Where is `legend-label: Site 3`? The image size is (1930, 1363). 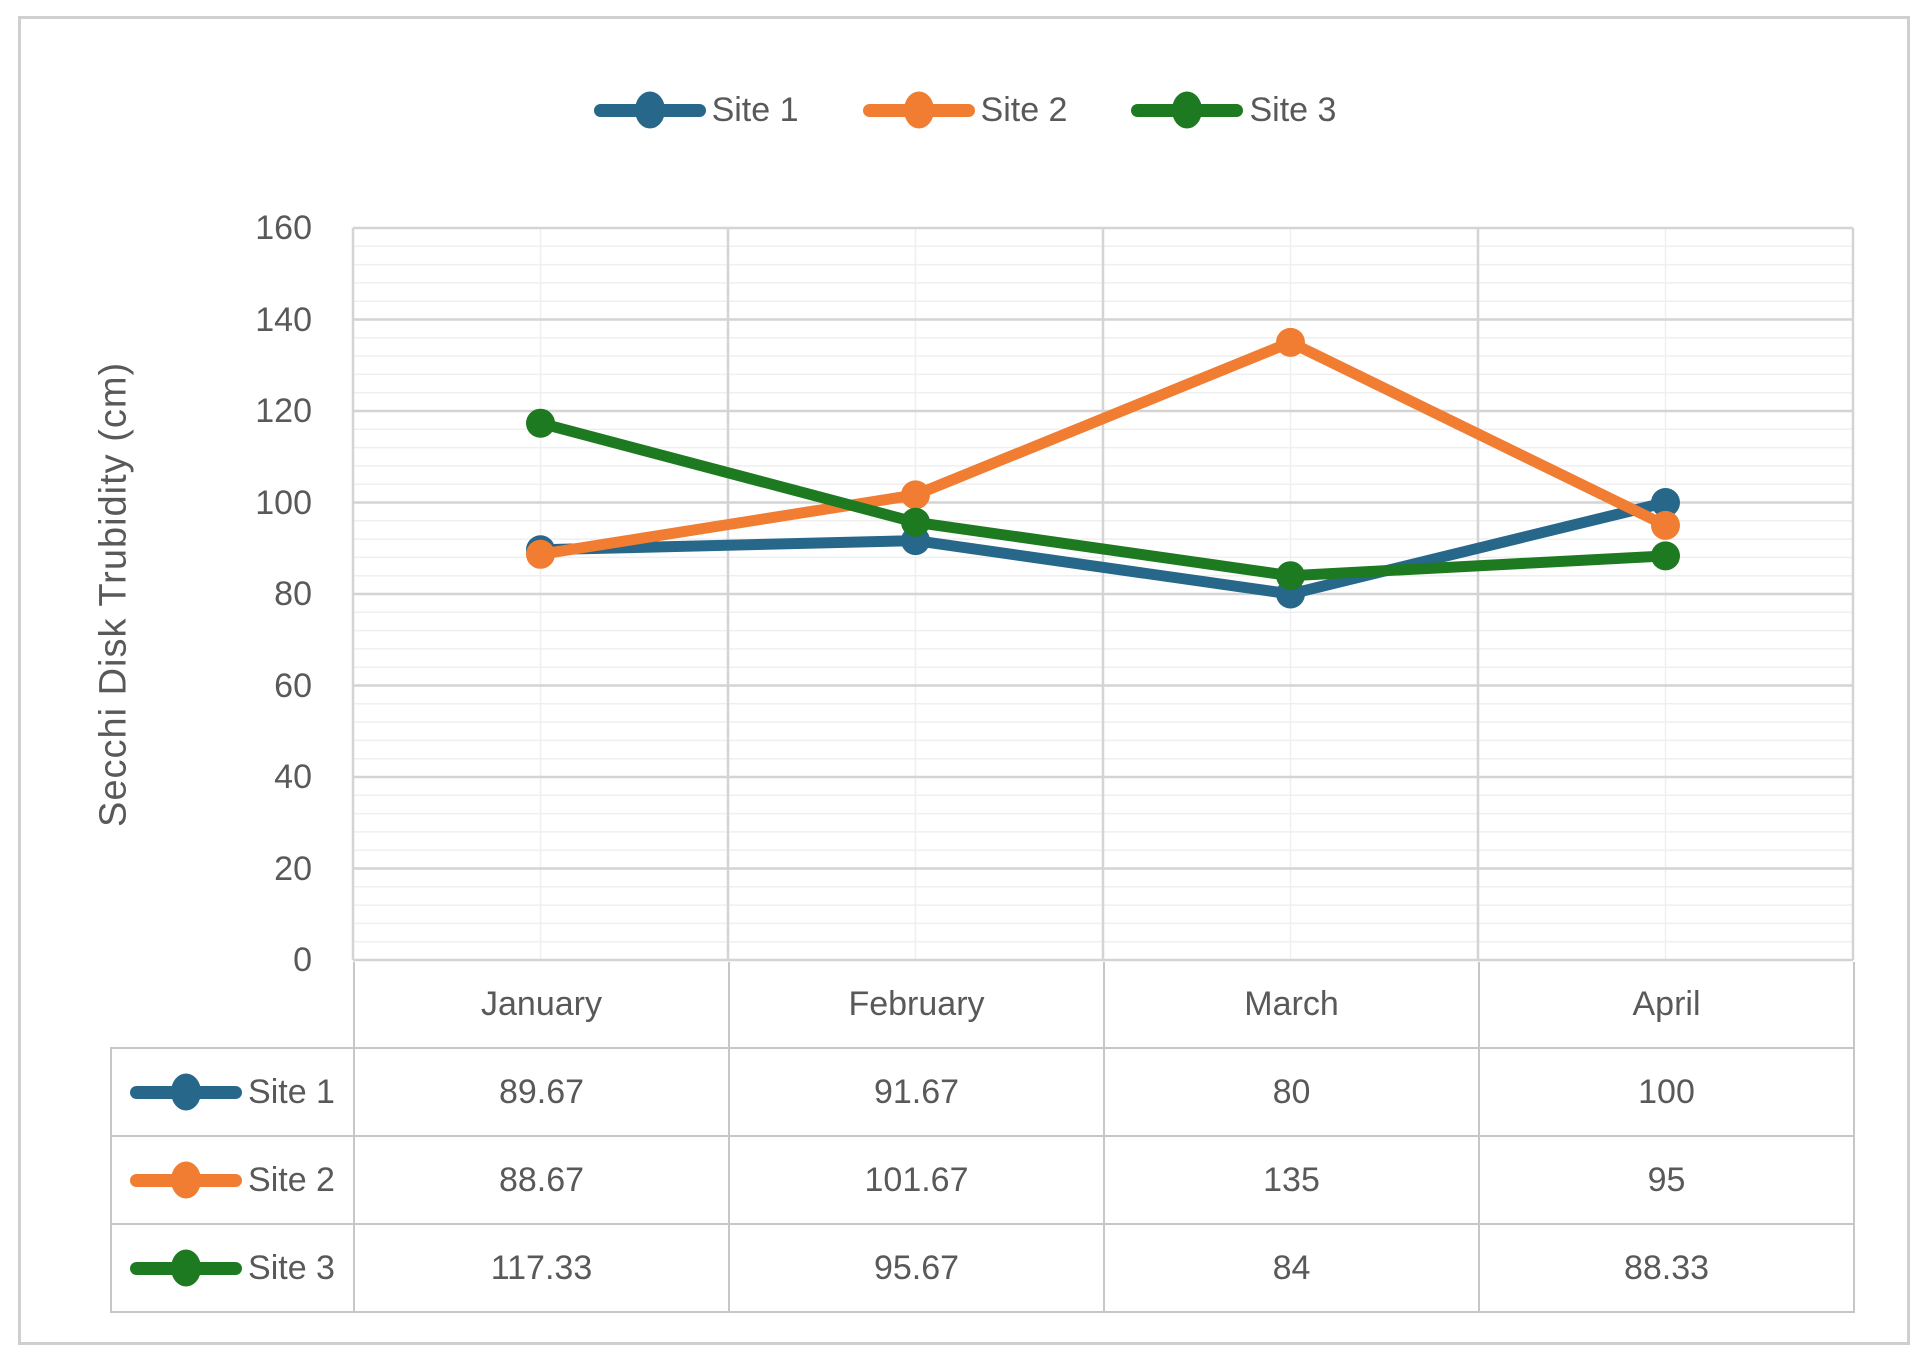 legend-label: Site 3 is located at coordinates (1293, 109).